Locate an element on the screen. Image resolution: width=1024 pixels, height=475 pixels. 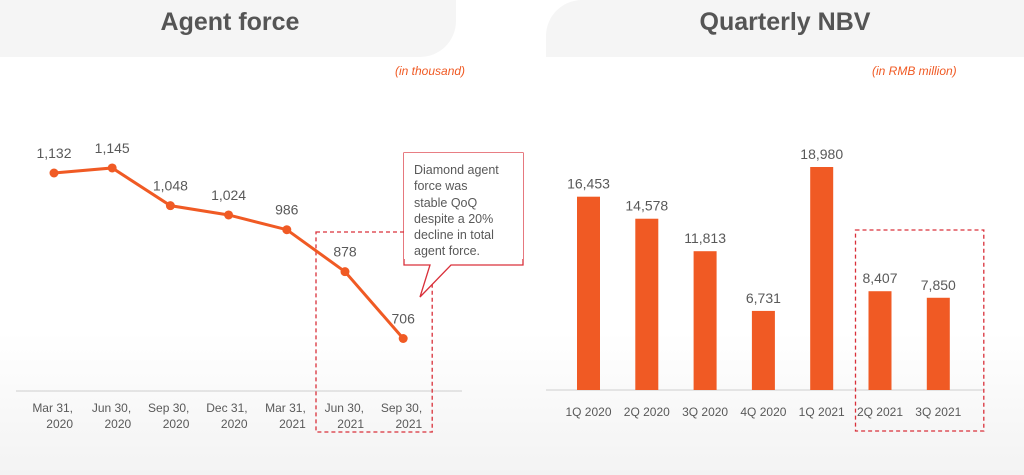
nbv-value-label: 11,813 is located at coordinates (705, 238).